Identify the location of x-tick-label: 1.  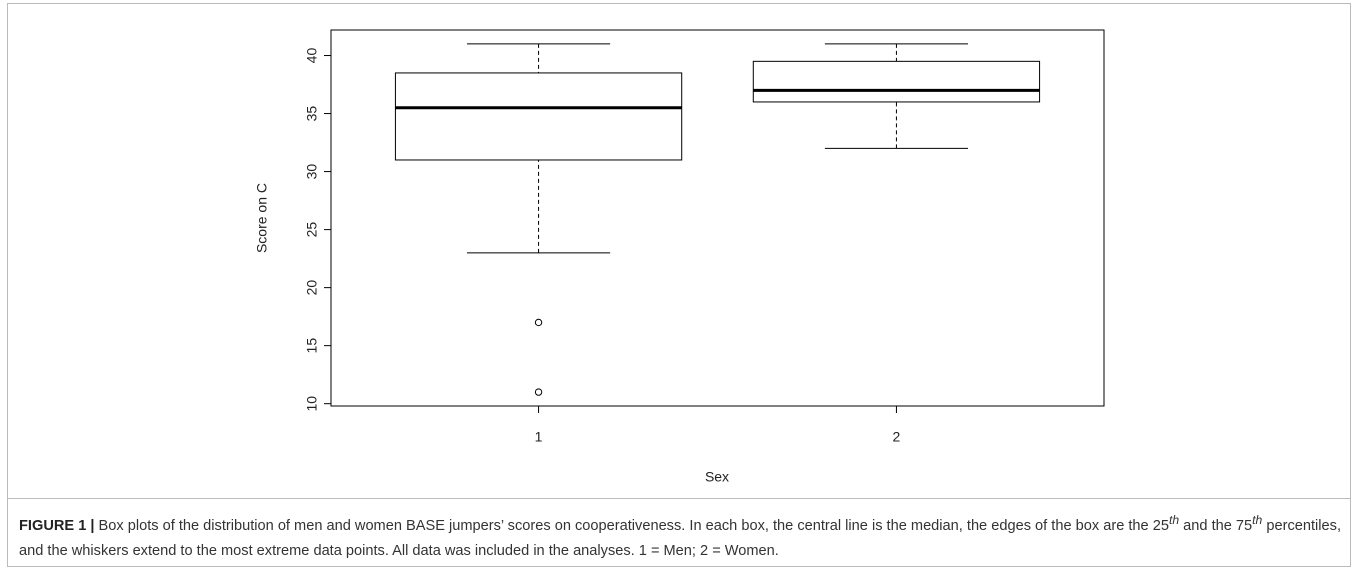
(539, 437).